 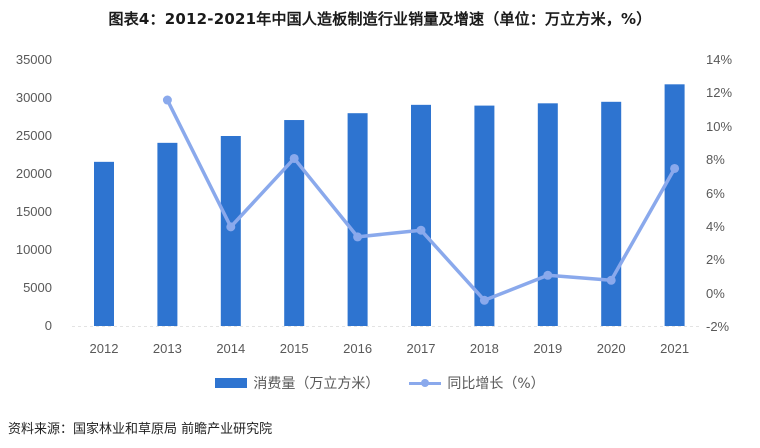 I want to click on right-y-tick: 8%, so click(x=715, y=160).